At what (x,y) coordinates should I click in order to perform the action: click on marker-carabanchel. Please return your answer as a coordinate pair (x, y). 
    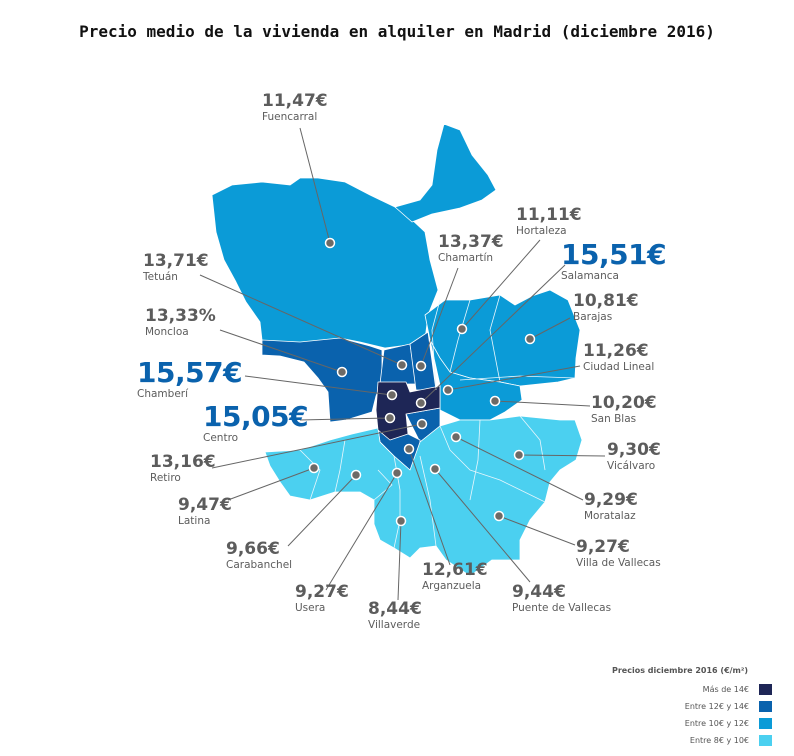
    Looking at the image, I should click on (356, 475).